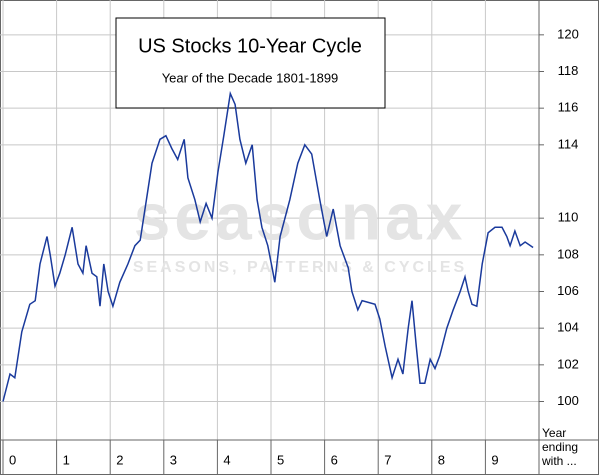  I want to click on y-tick-label: 100, so click(568, 400).